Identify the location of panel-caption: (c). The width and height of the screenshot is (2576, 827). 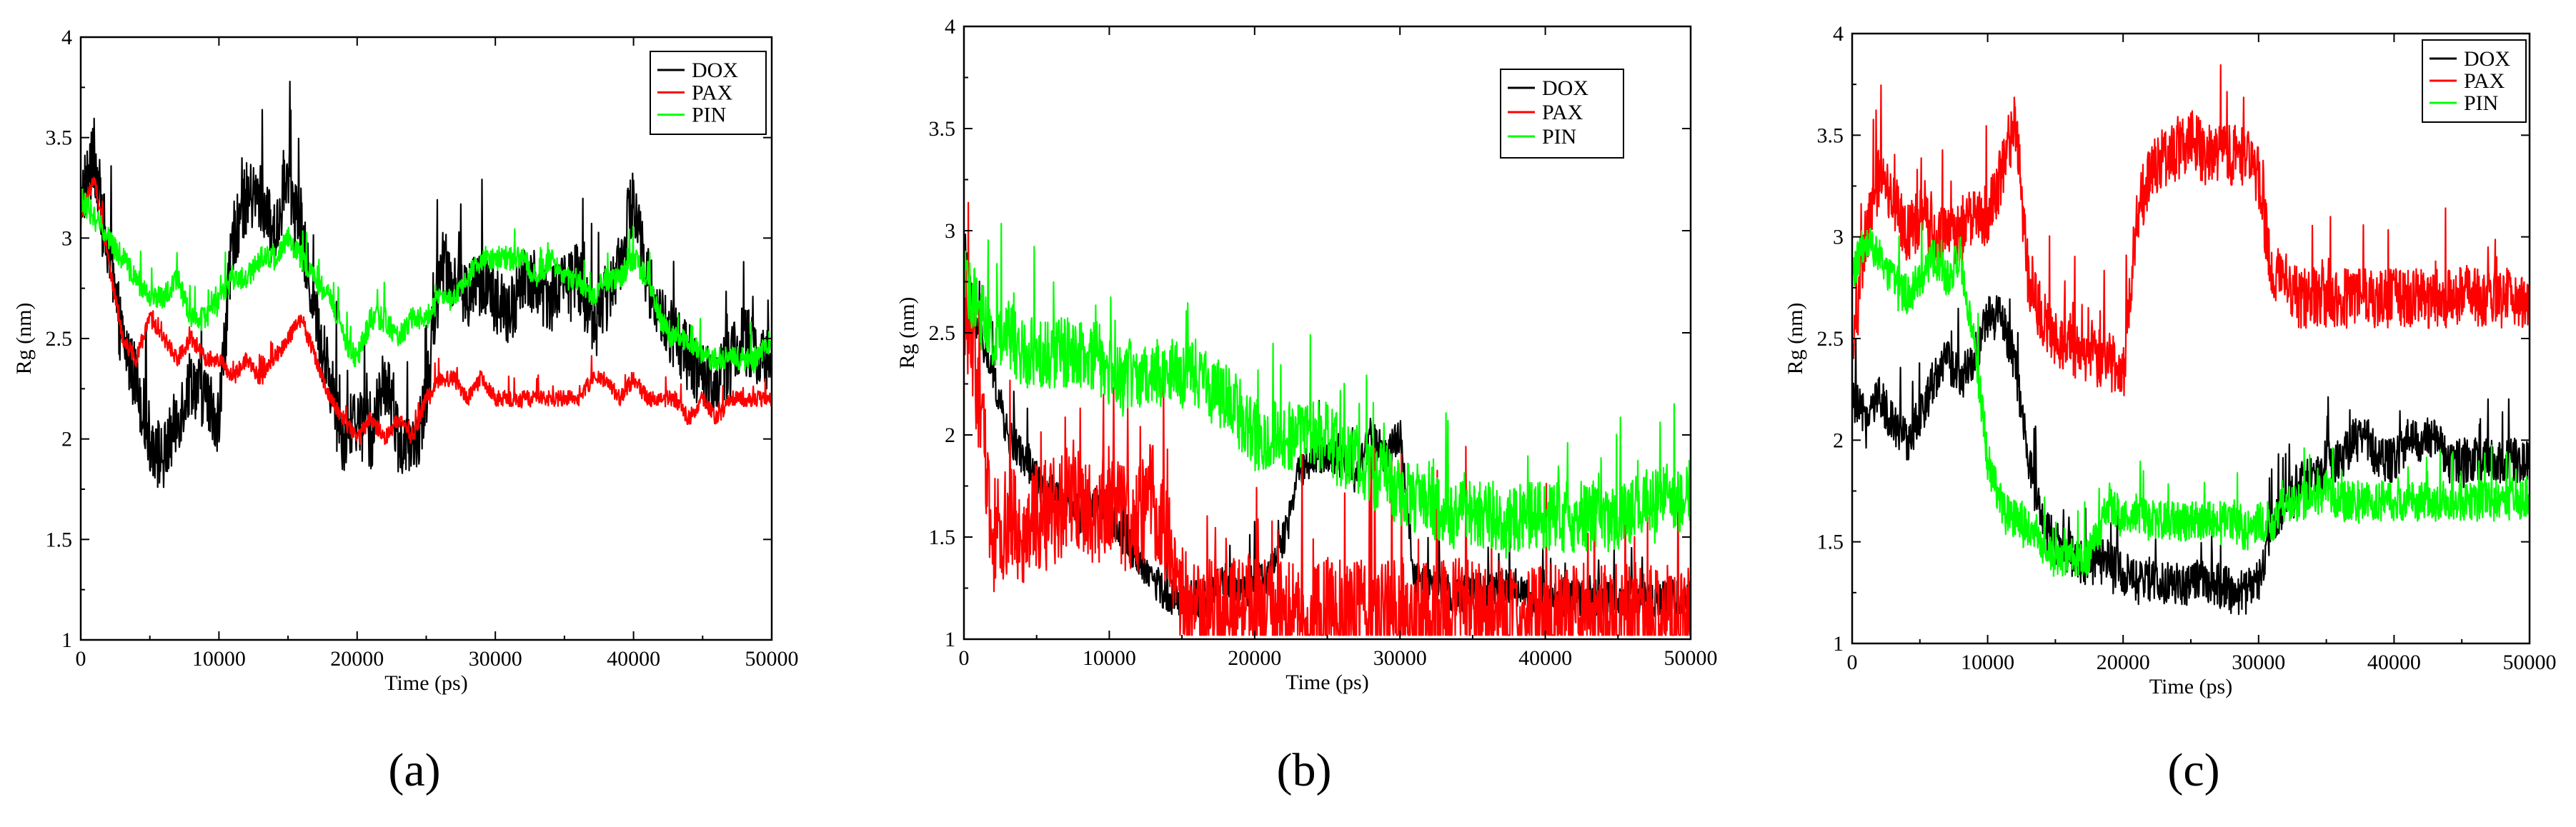
(2193, 770).